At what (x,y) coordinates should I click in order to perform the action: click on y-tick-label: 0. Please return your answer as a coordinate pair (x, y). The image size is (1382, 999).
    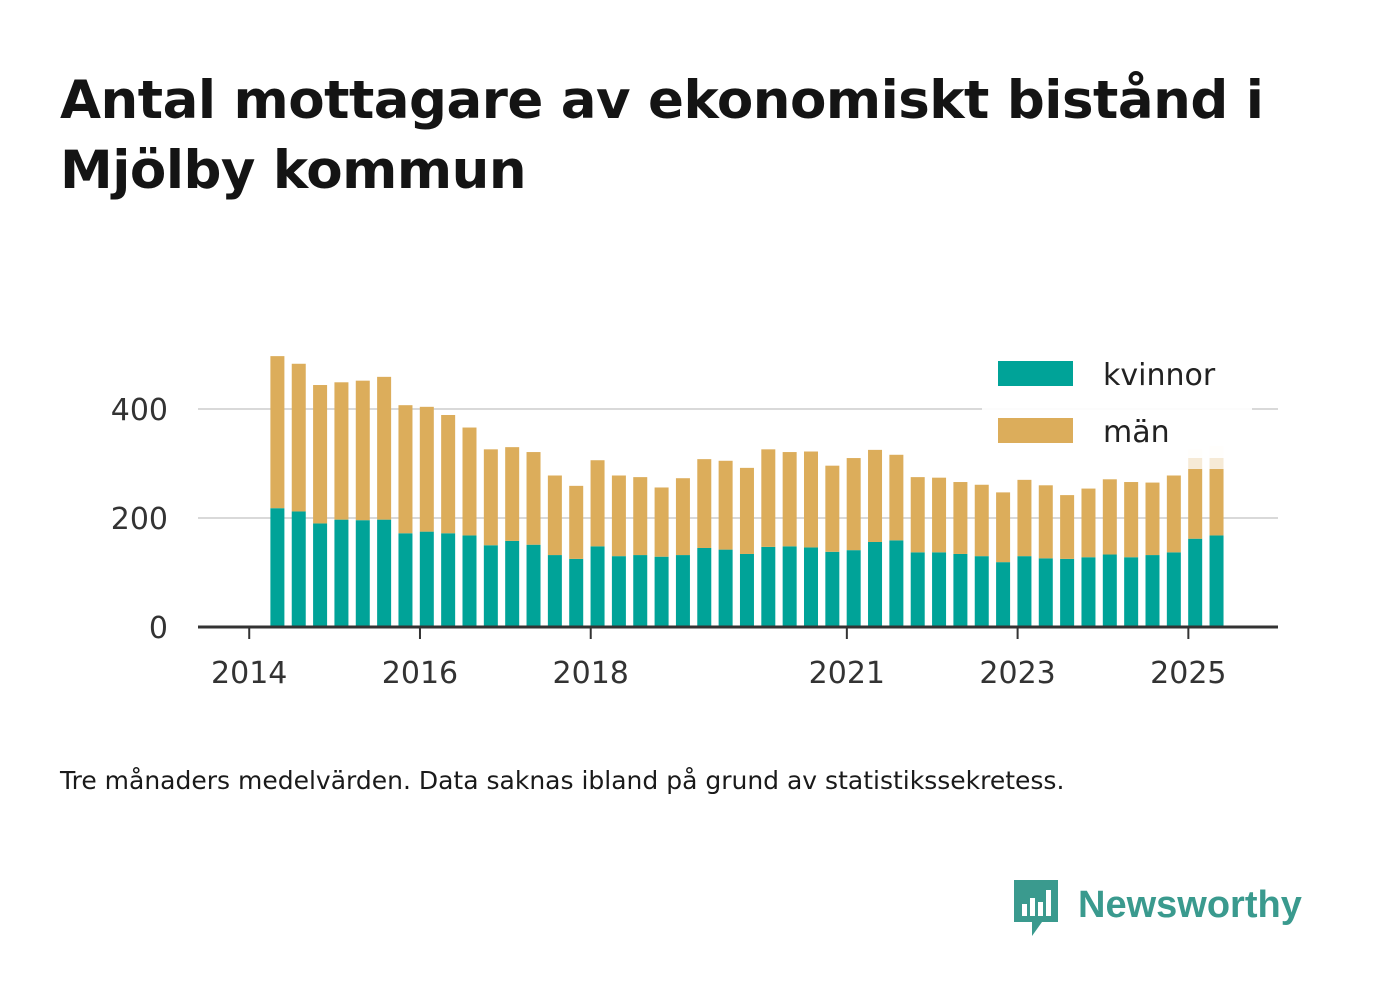
    Looking at the image, I should click on (158, 628).